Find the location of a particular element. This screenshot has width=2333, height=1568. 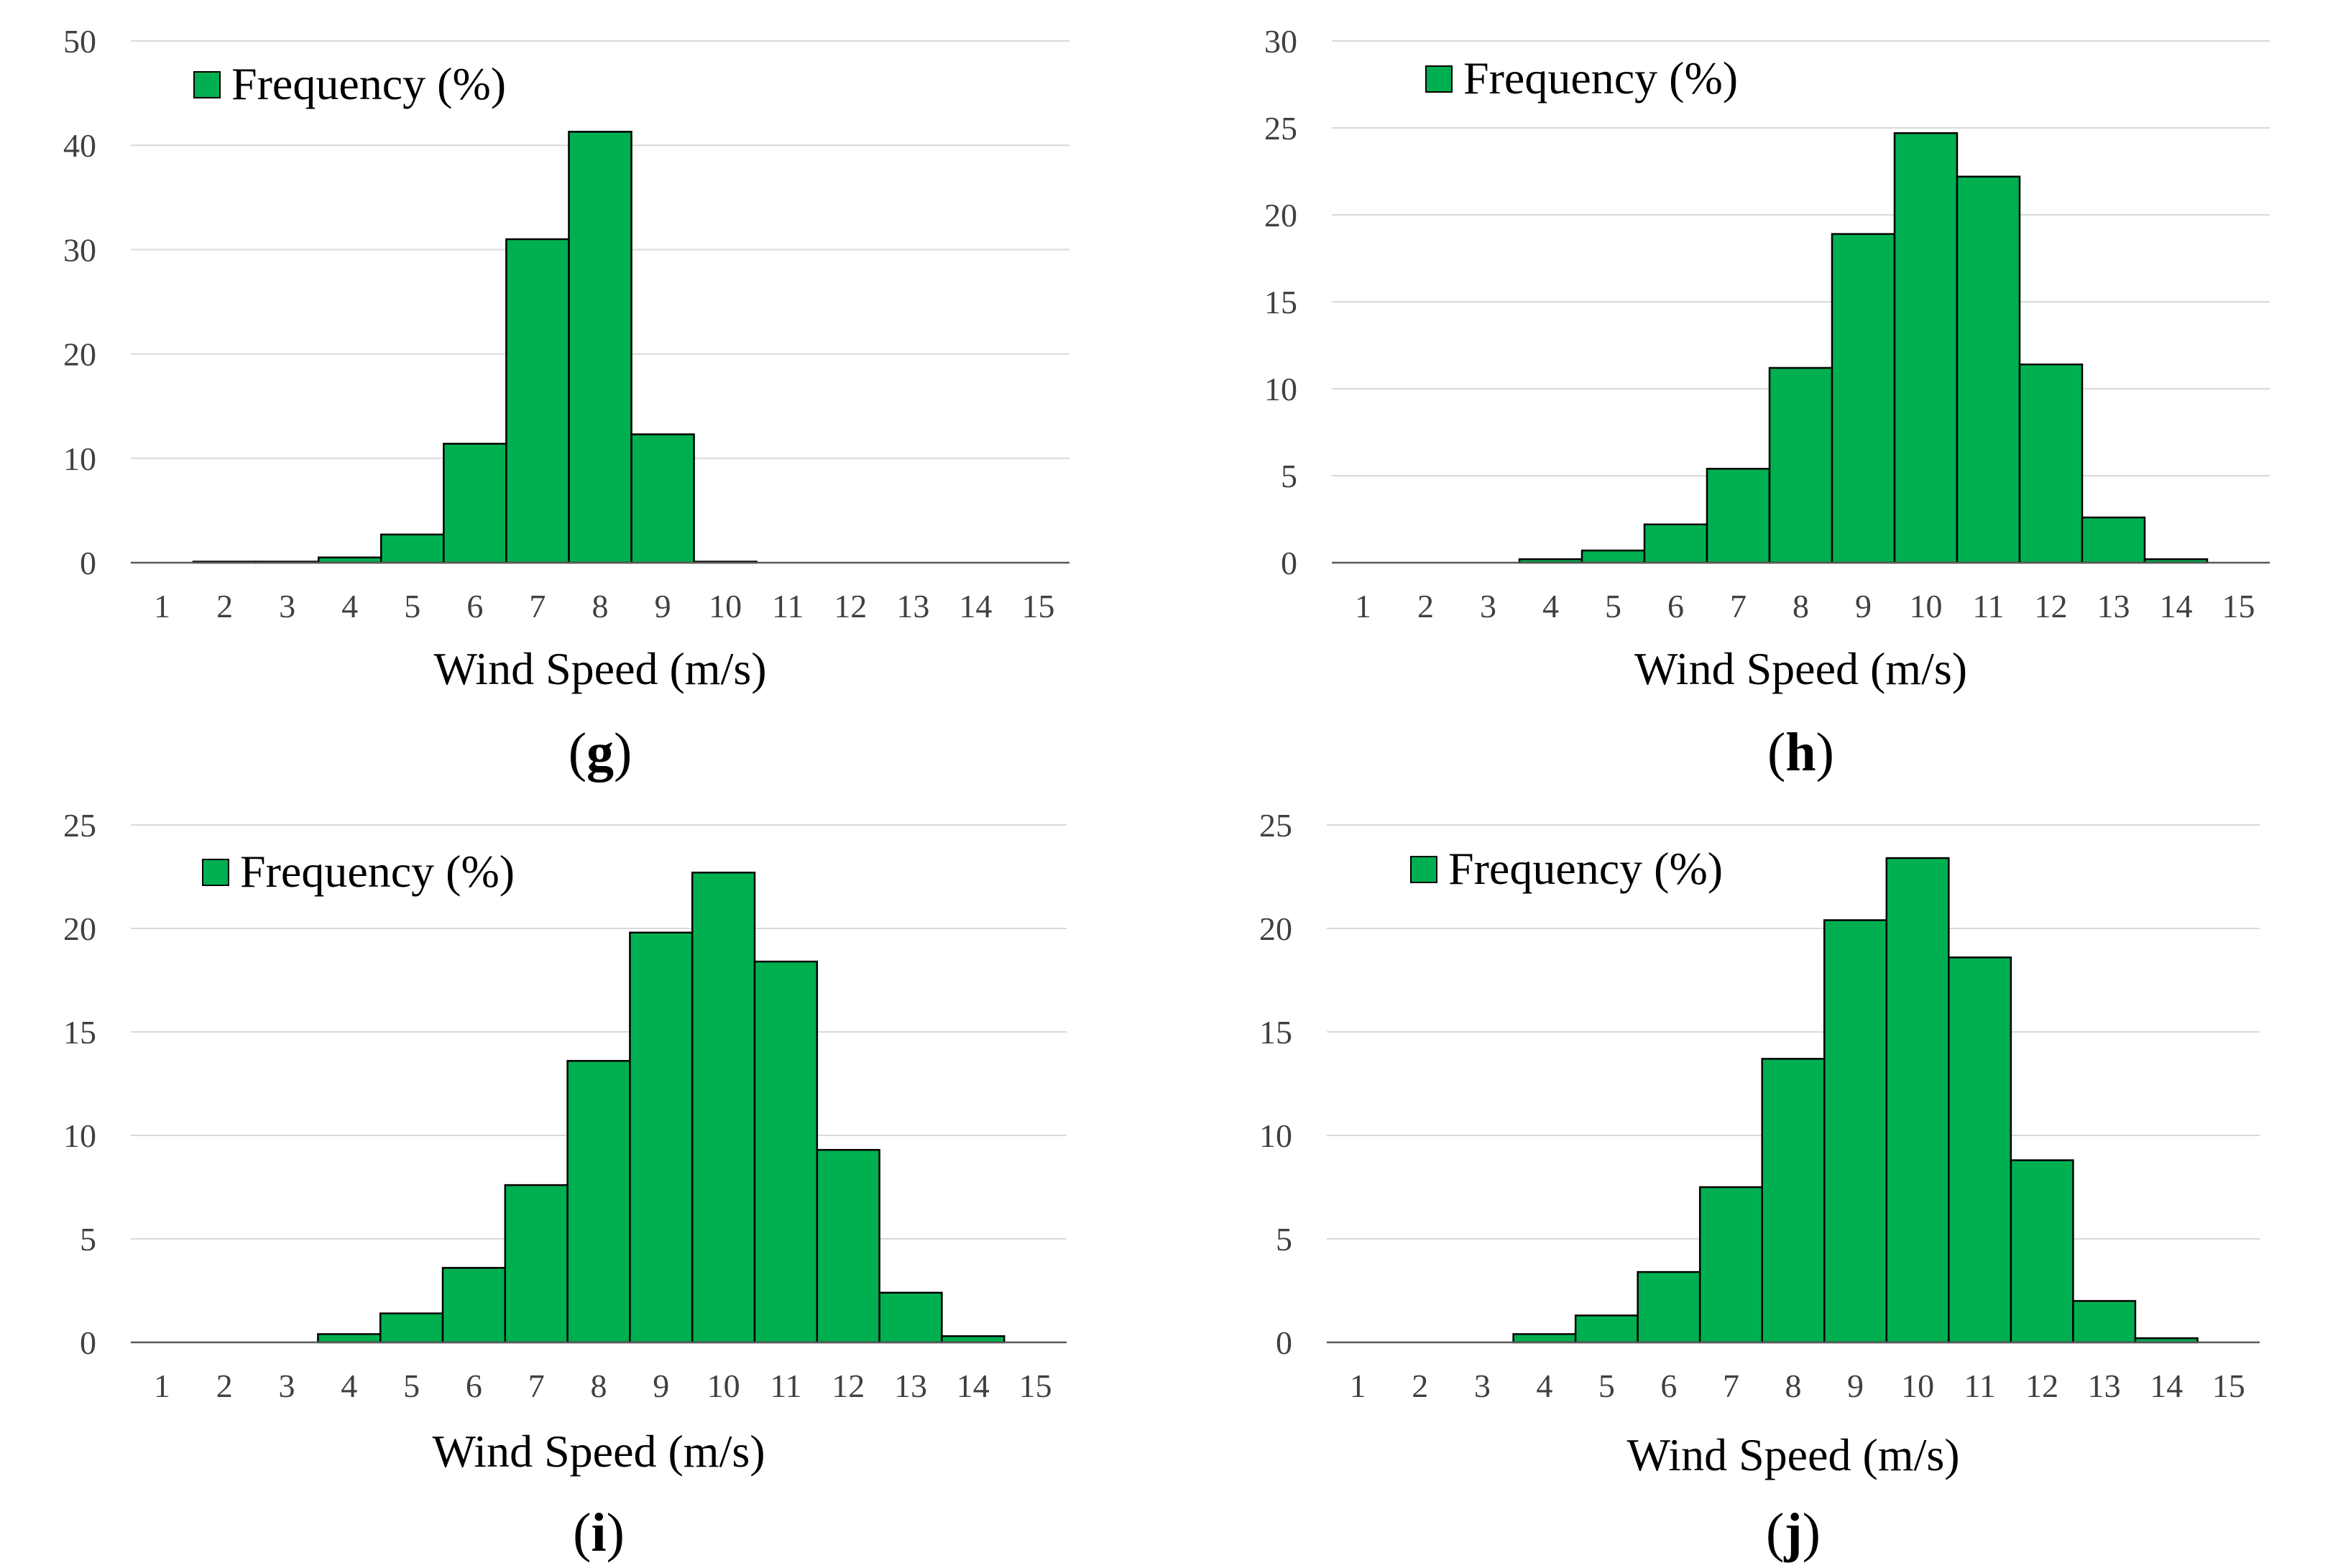

caption-open-paren: ( is located at coordinates (1776, 752).